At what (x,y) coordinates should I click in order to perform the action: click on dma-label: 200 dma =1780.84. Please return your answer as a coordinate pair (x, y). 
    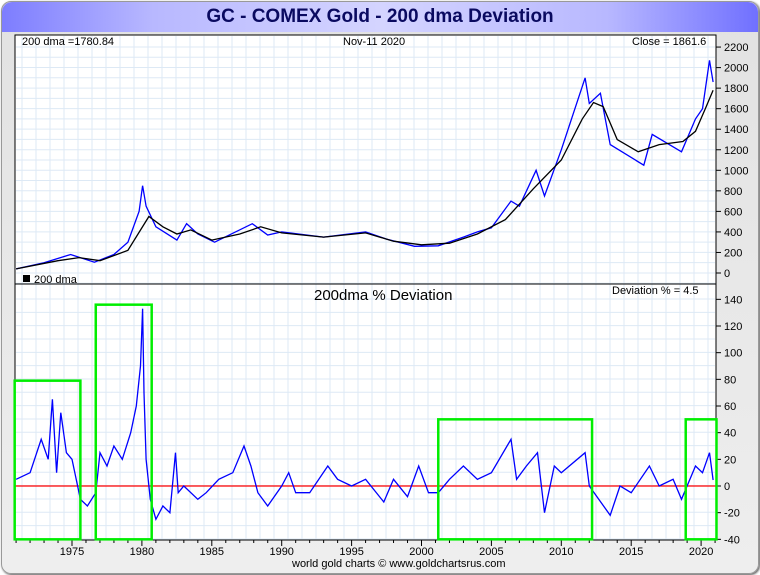
    Looking at the image, I should click on (68, 42).